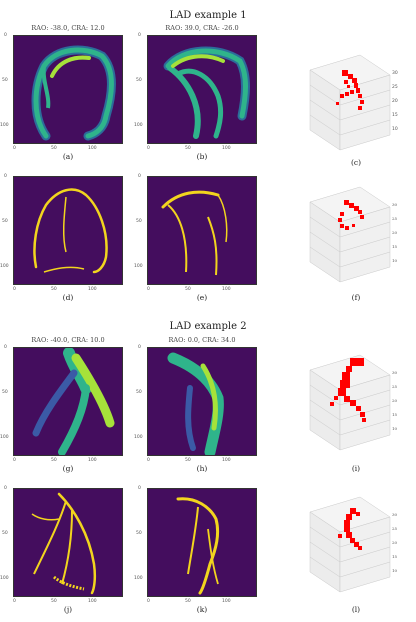  What do you see at coordinates (14, 148) in the screenshot?
I see `tick-x-a-0: 0` at bounding box center [14, 148].